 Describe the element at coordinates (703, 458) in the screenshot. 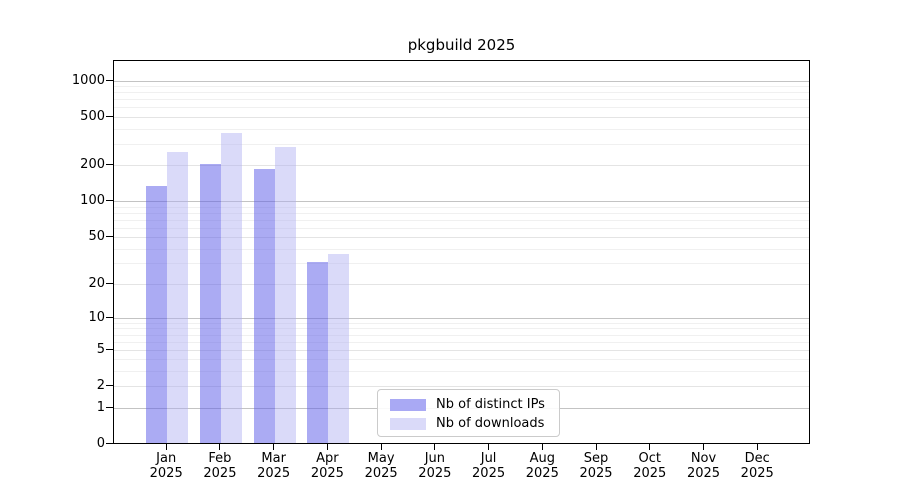

I see `month-label: Nov` at that location.